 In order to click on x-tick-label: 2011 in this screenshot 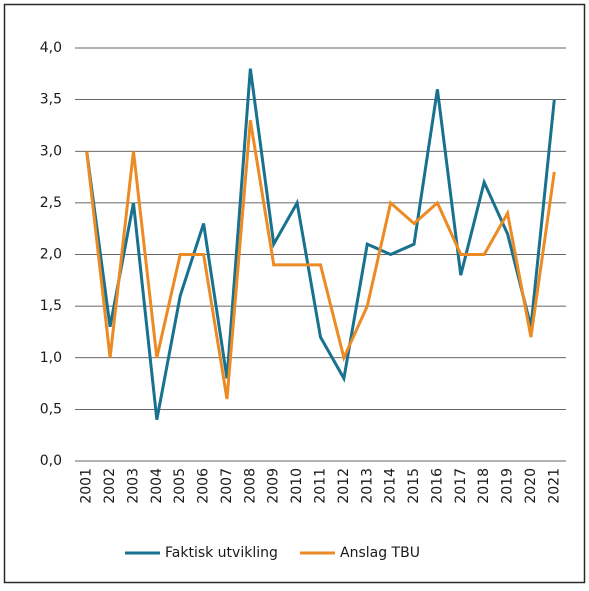, I will do `click(321, 486)`.